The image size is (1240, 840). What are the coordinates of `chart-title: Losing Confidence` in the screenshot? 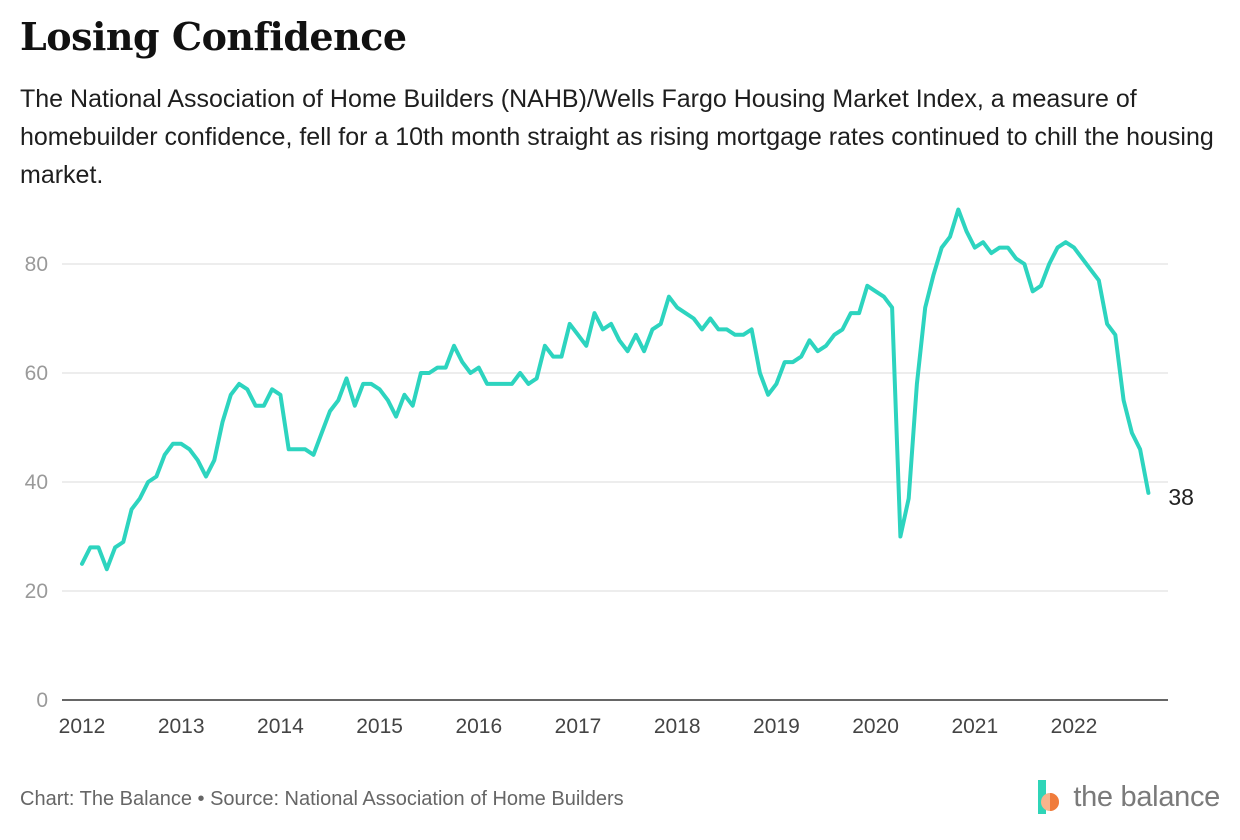 It's located at (213, 36).